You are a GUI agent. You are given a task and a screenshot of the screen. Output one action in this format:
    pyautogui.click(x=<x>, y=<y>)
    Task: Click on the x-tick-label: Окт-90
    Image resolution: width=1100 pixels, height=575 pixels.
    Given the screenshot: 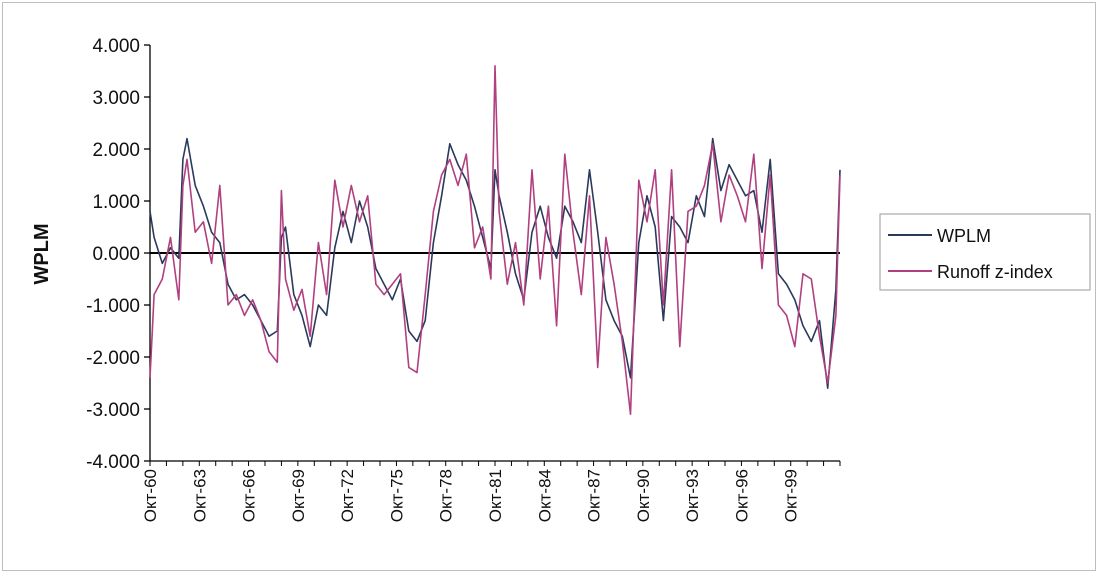 What is the action you would take?
    pyautogui.click(x=643, y=495)
    